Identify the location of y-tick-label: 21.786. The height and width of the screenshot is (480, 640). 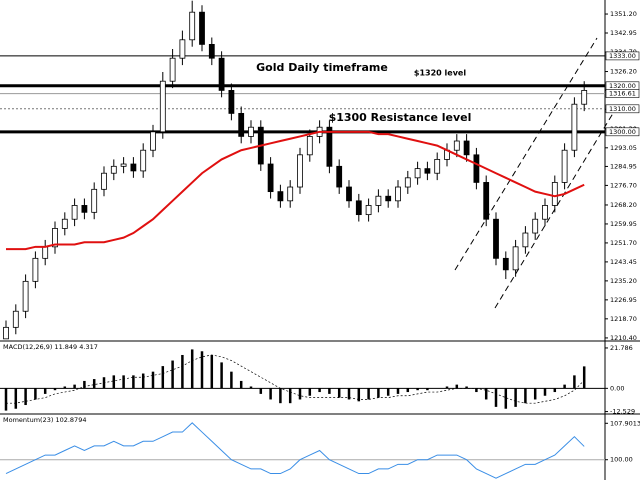
(621, 348).